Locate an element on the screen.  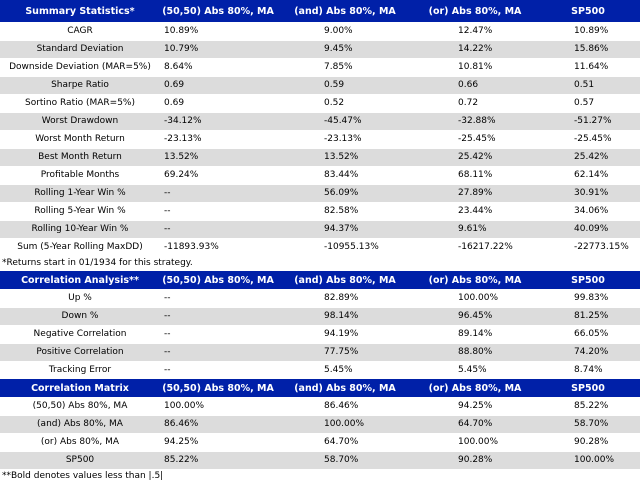
table-cell: 8.74% is located at coordinates (588, 370).